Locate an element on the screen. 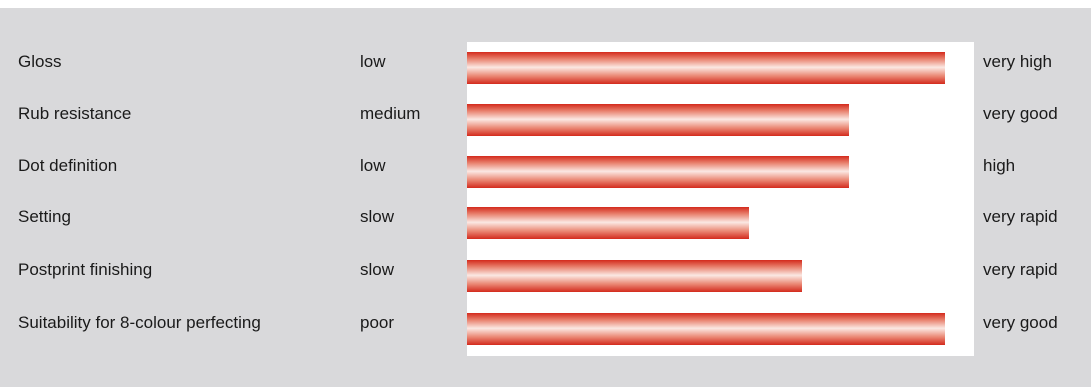 This screenshot has width=1091, height=387. category-label: Suitability for 8-colour perfecting is located at coordinates (139, 322).